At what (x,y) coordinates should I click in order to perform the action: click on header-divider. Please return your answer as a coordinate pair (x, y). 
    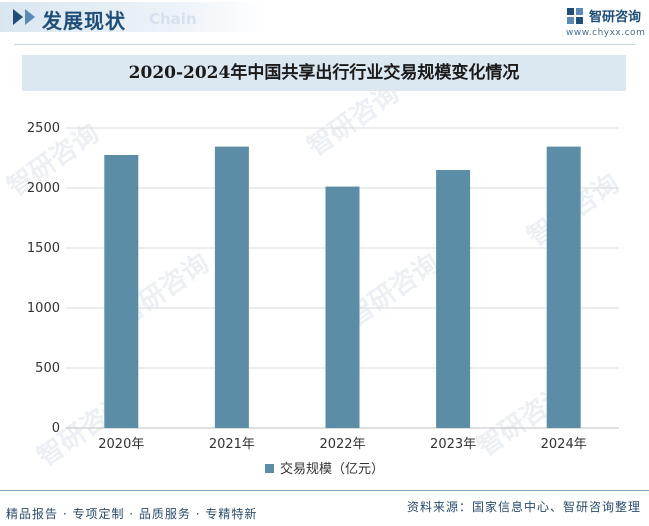
    Looking at the image, I should click on (324, 44).